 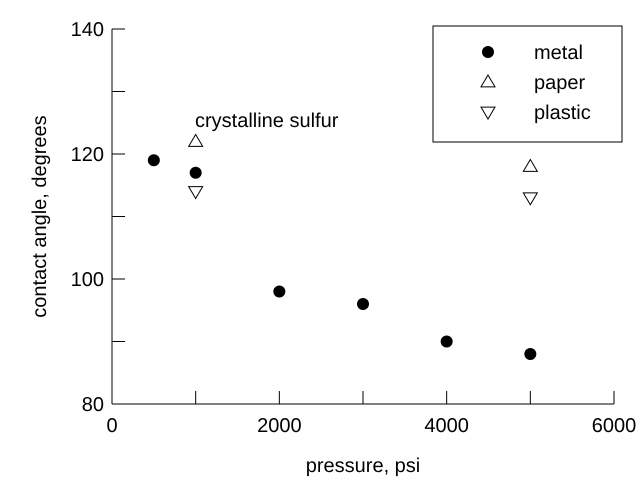 I want to click on x-tick-label: 6000, so click(x=614, y=426).